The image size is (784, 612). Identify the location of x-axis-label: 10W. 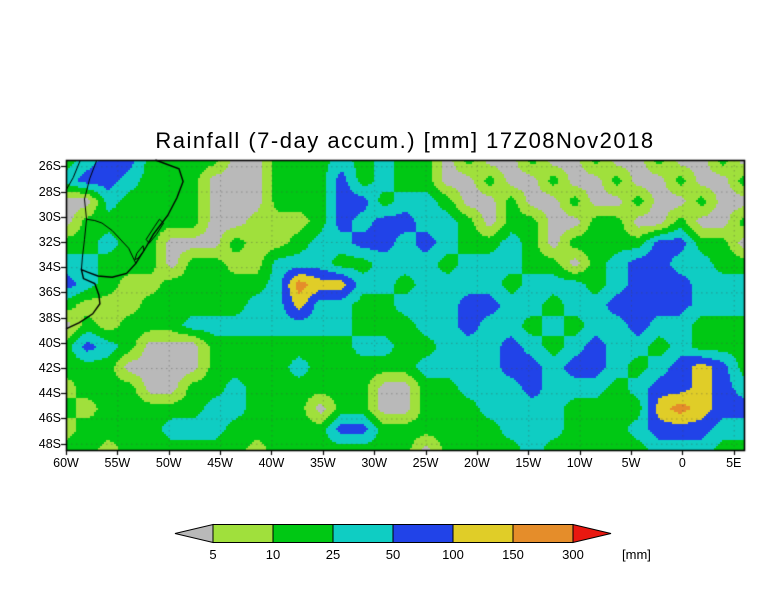
(579, 463).